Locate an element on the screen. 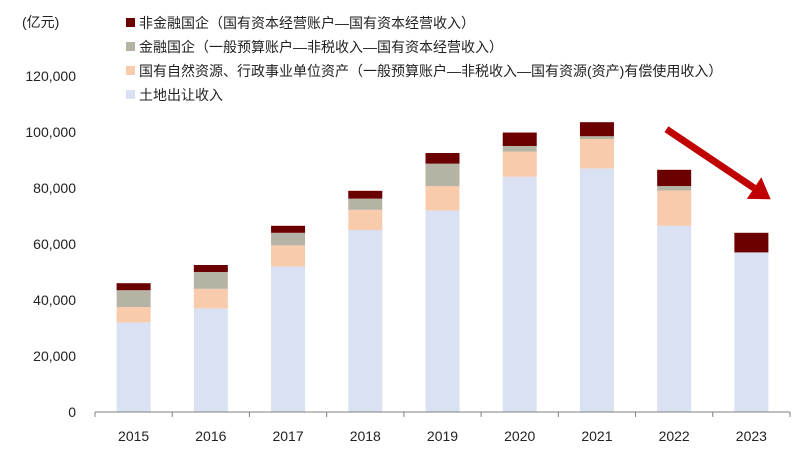  x-tick-label: 2023 is located at coordinates (751, 436).